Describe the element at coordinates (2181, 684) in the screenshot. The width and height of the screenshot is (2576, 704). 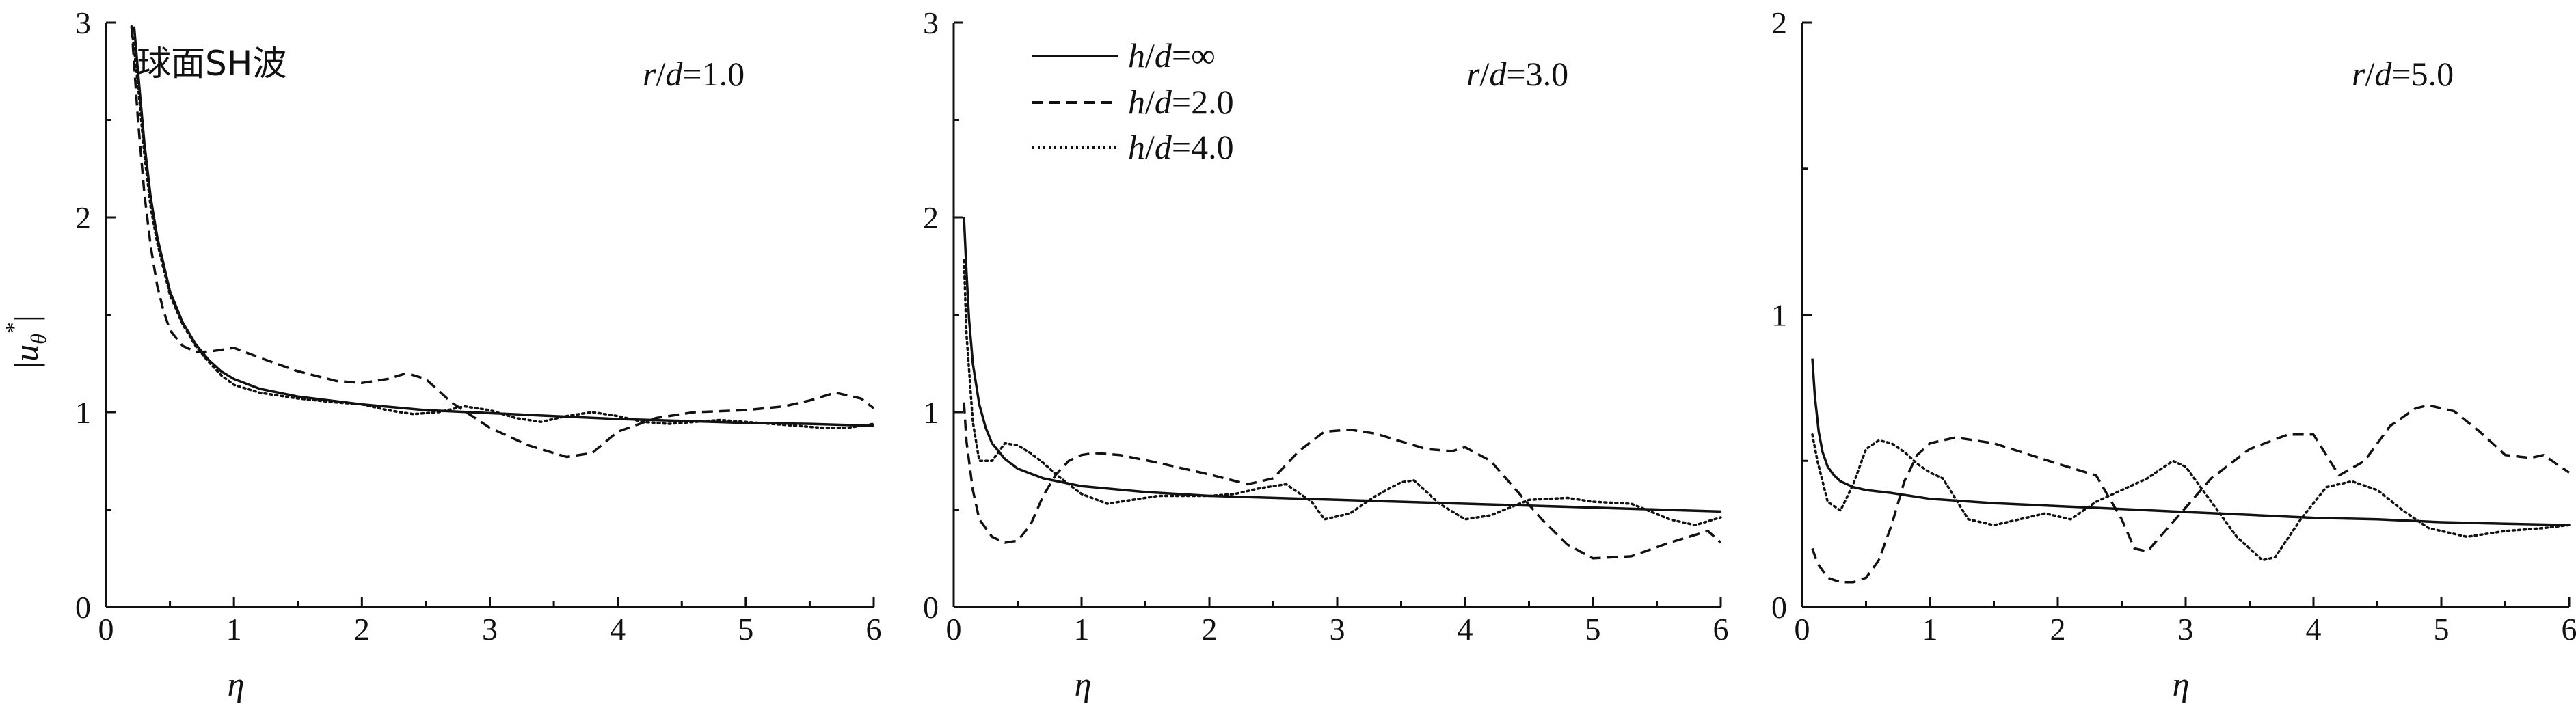
I see `panel-3-x-axis-label: η` at that location.